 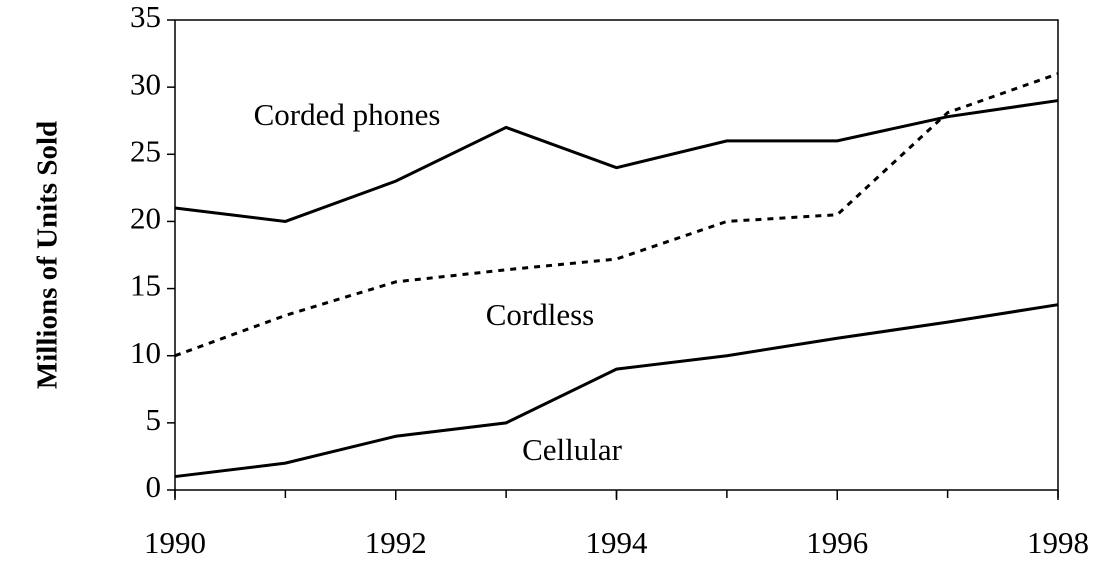 I want to click on x-tick-label: 1998, so click(x=1058, y=542).